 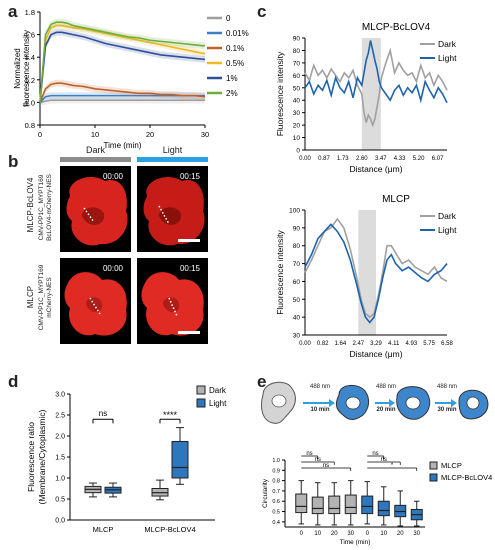 What do you see at coordinates (232, 93) in the screenshot?
I see `legend-label: 2%` at bounding box center [232, 93].